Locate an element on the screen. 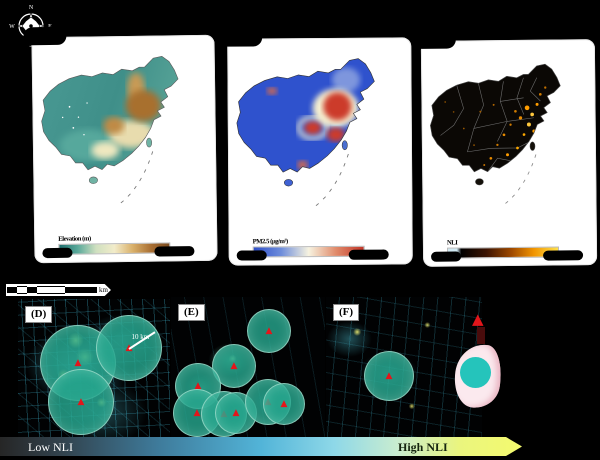 This screenshot has height=460, width=600. legend-buffer-circle is located at coordinates (475, 372).